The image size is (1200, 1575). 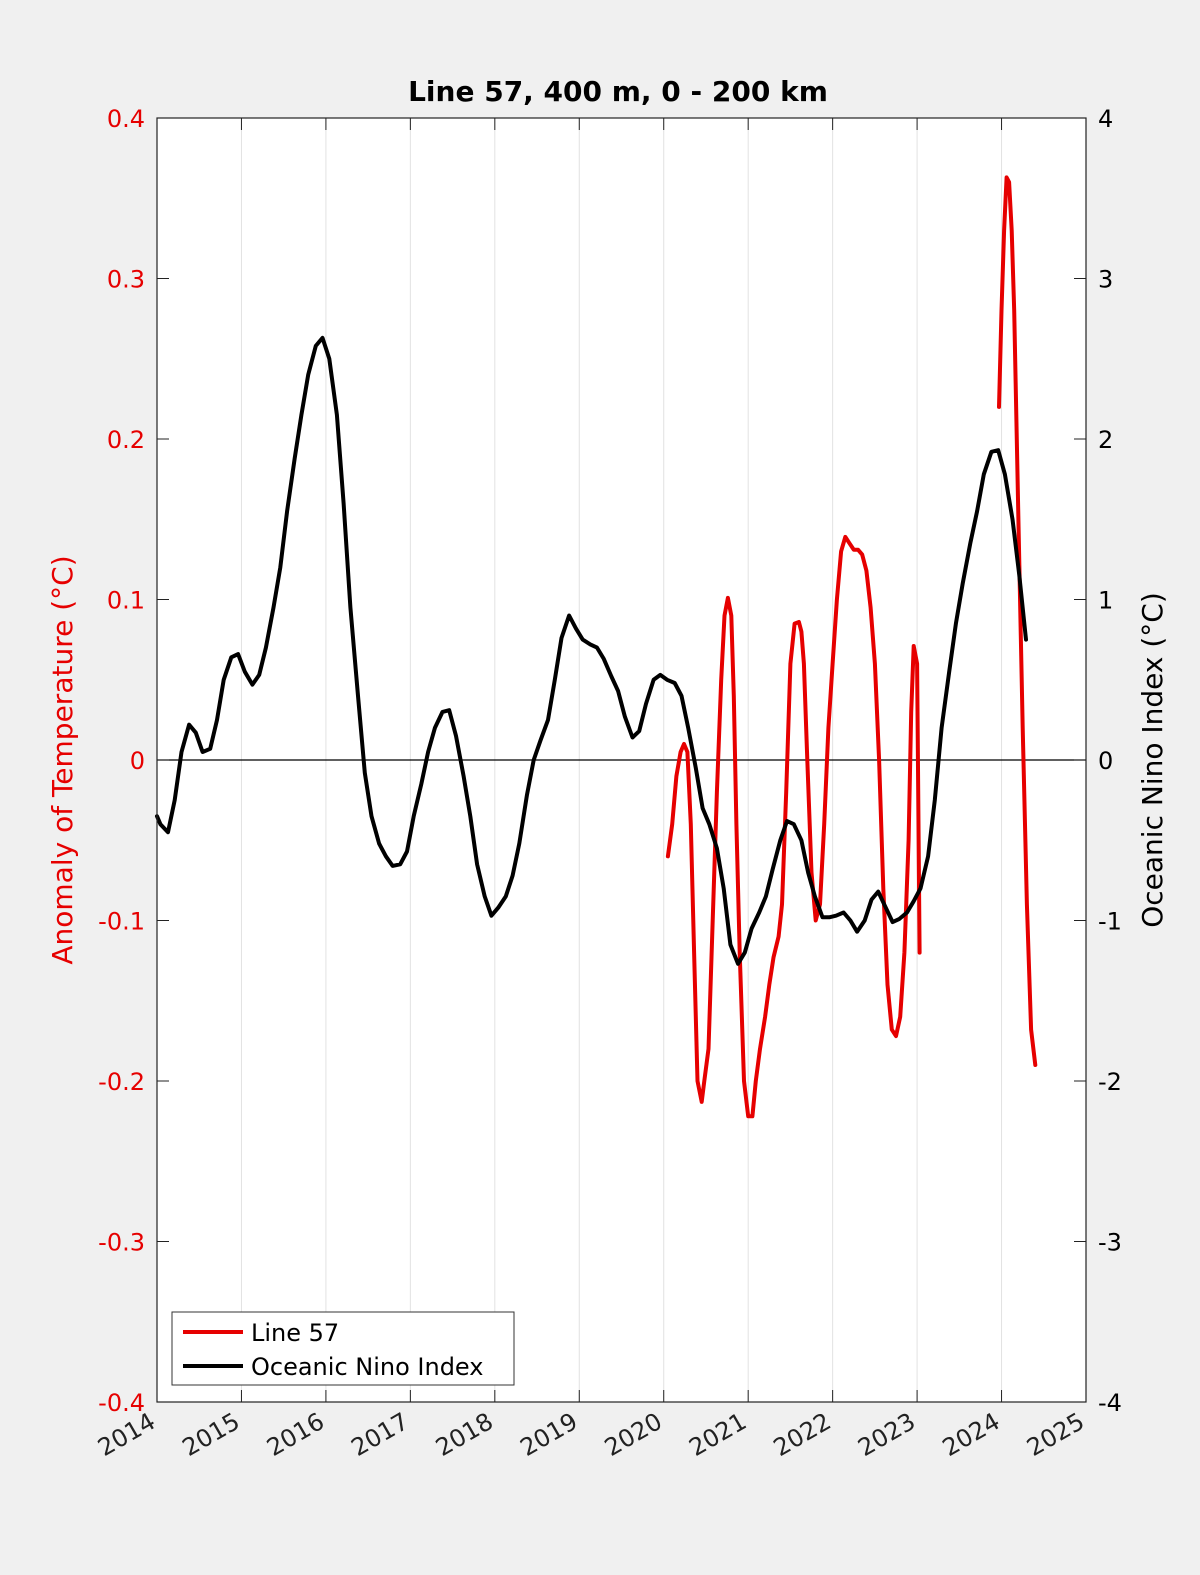 What do you see at coordinates (548, 1434) in the screenshot?
I see `x-tick-label: 2019` at bounding box center [548, 1434].